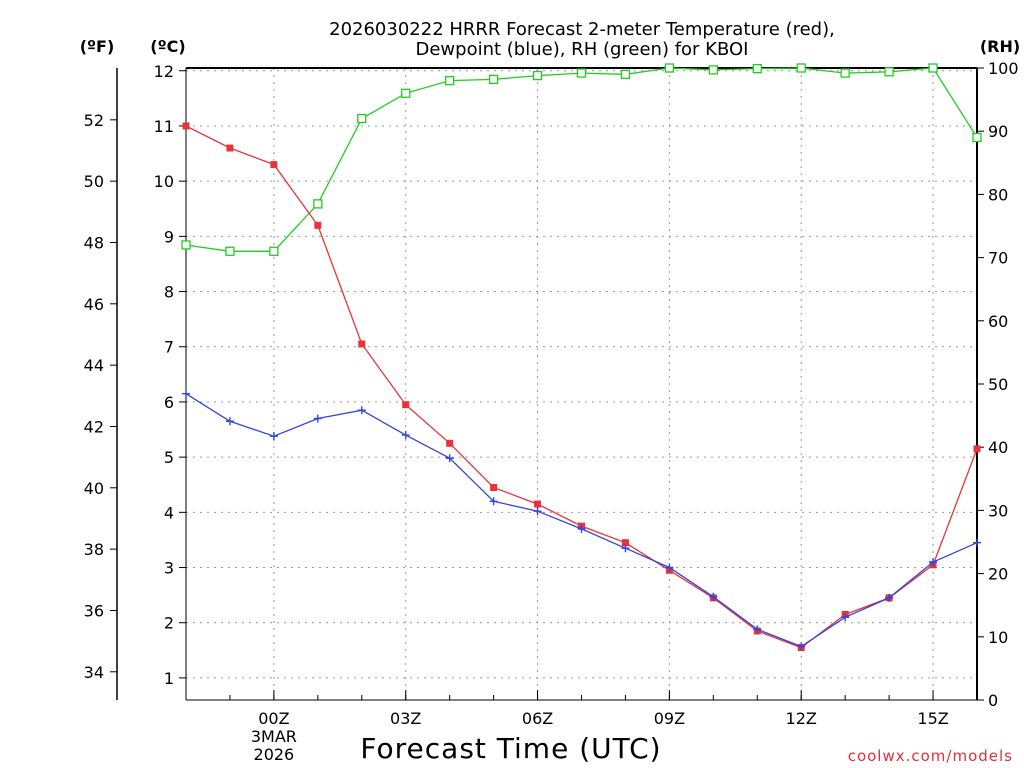 This screenshot has width=1024, height=768. Describe the element at coordinates (169, 623) in the screenshot. I see `celsius-tick-label-2: 2` at that location.